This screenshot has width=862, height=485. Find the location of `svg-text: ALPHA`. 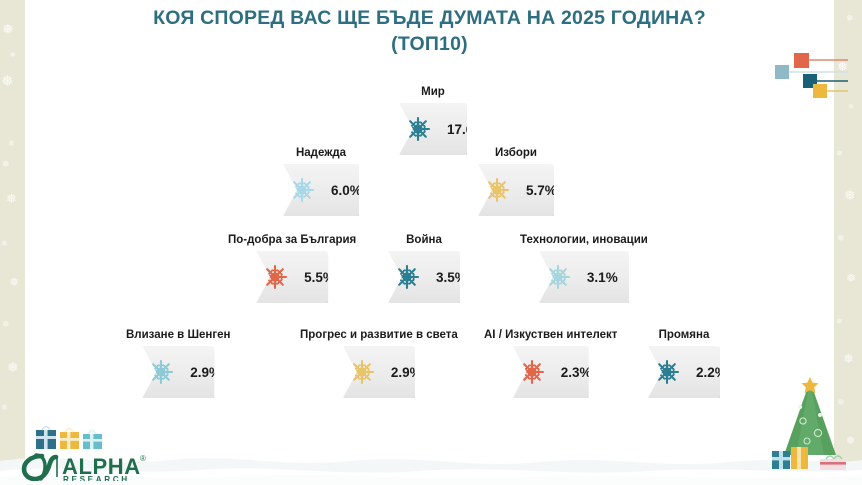

svg-text: ALPHA is located at coordinates (101, 466).